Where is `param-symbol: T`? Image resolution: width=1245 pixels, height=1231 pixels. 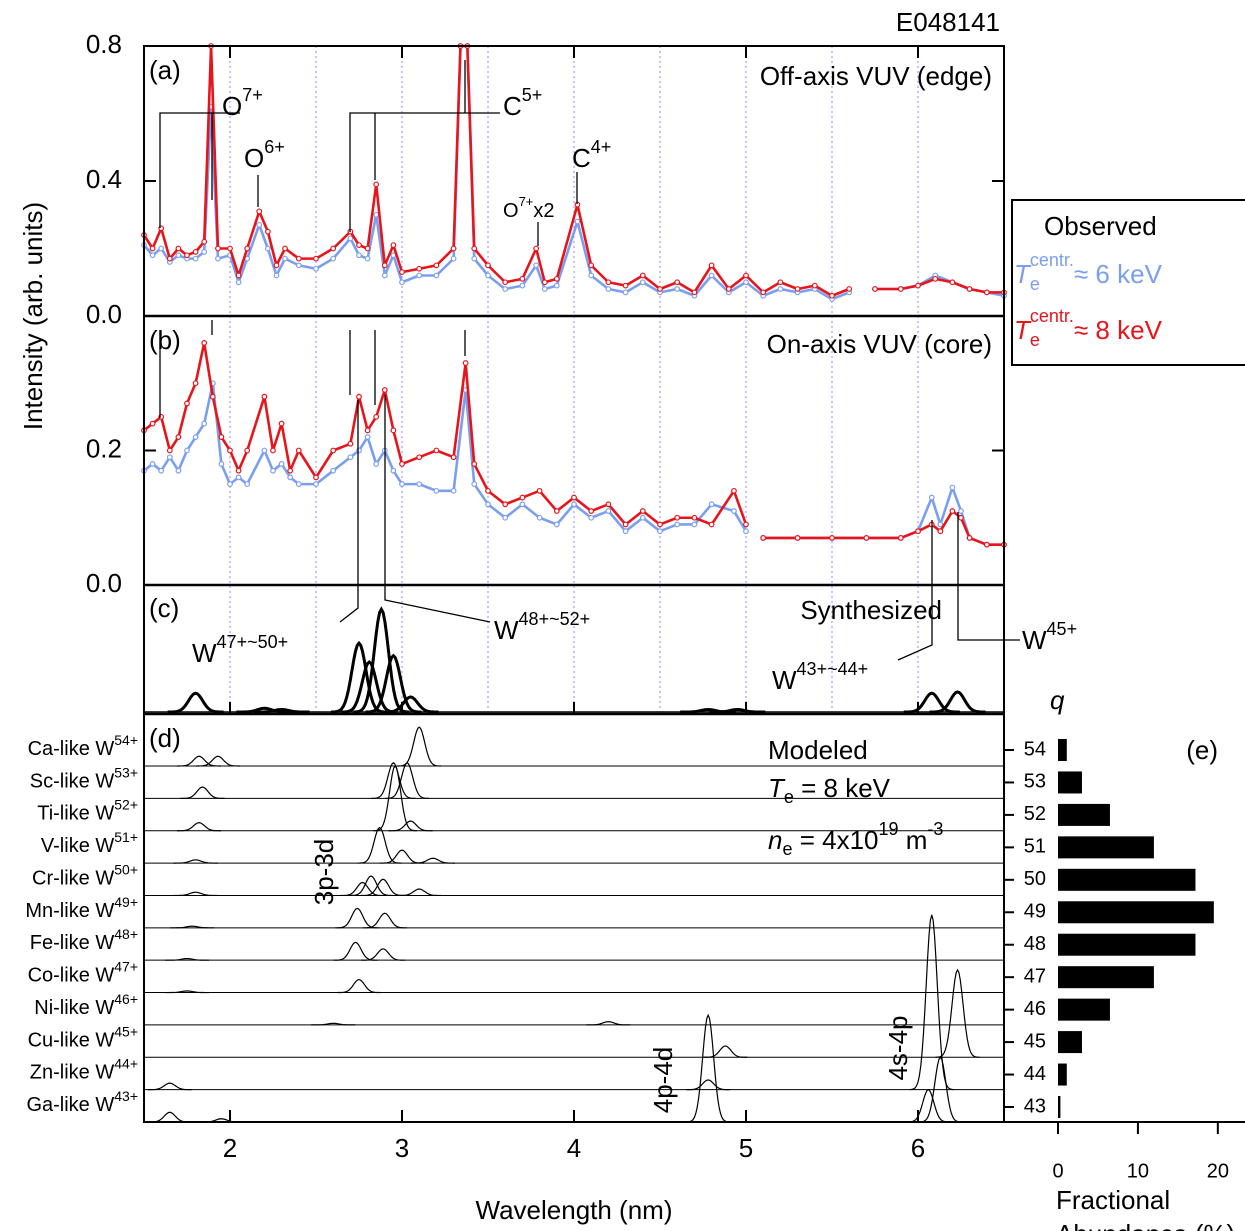 param-symbol: T is located at coordinates (777, 788).